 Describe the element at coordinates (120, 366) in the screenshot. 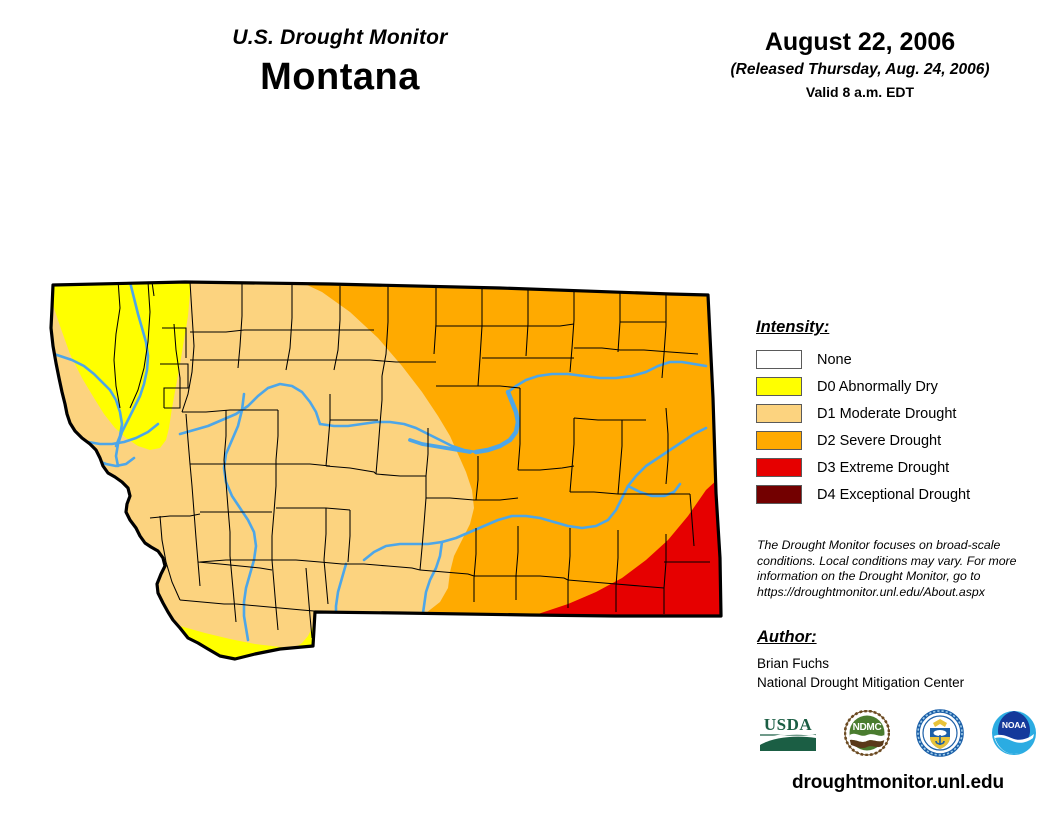

I see `region-d0-northwest` at that location.